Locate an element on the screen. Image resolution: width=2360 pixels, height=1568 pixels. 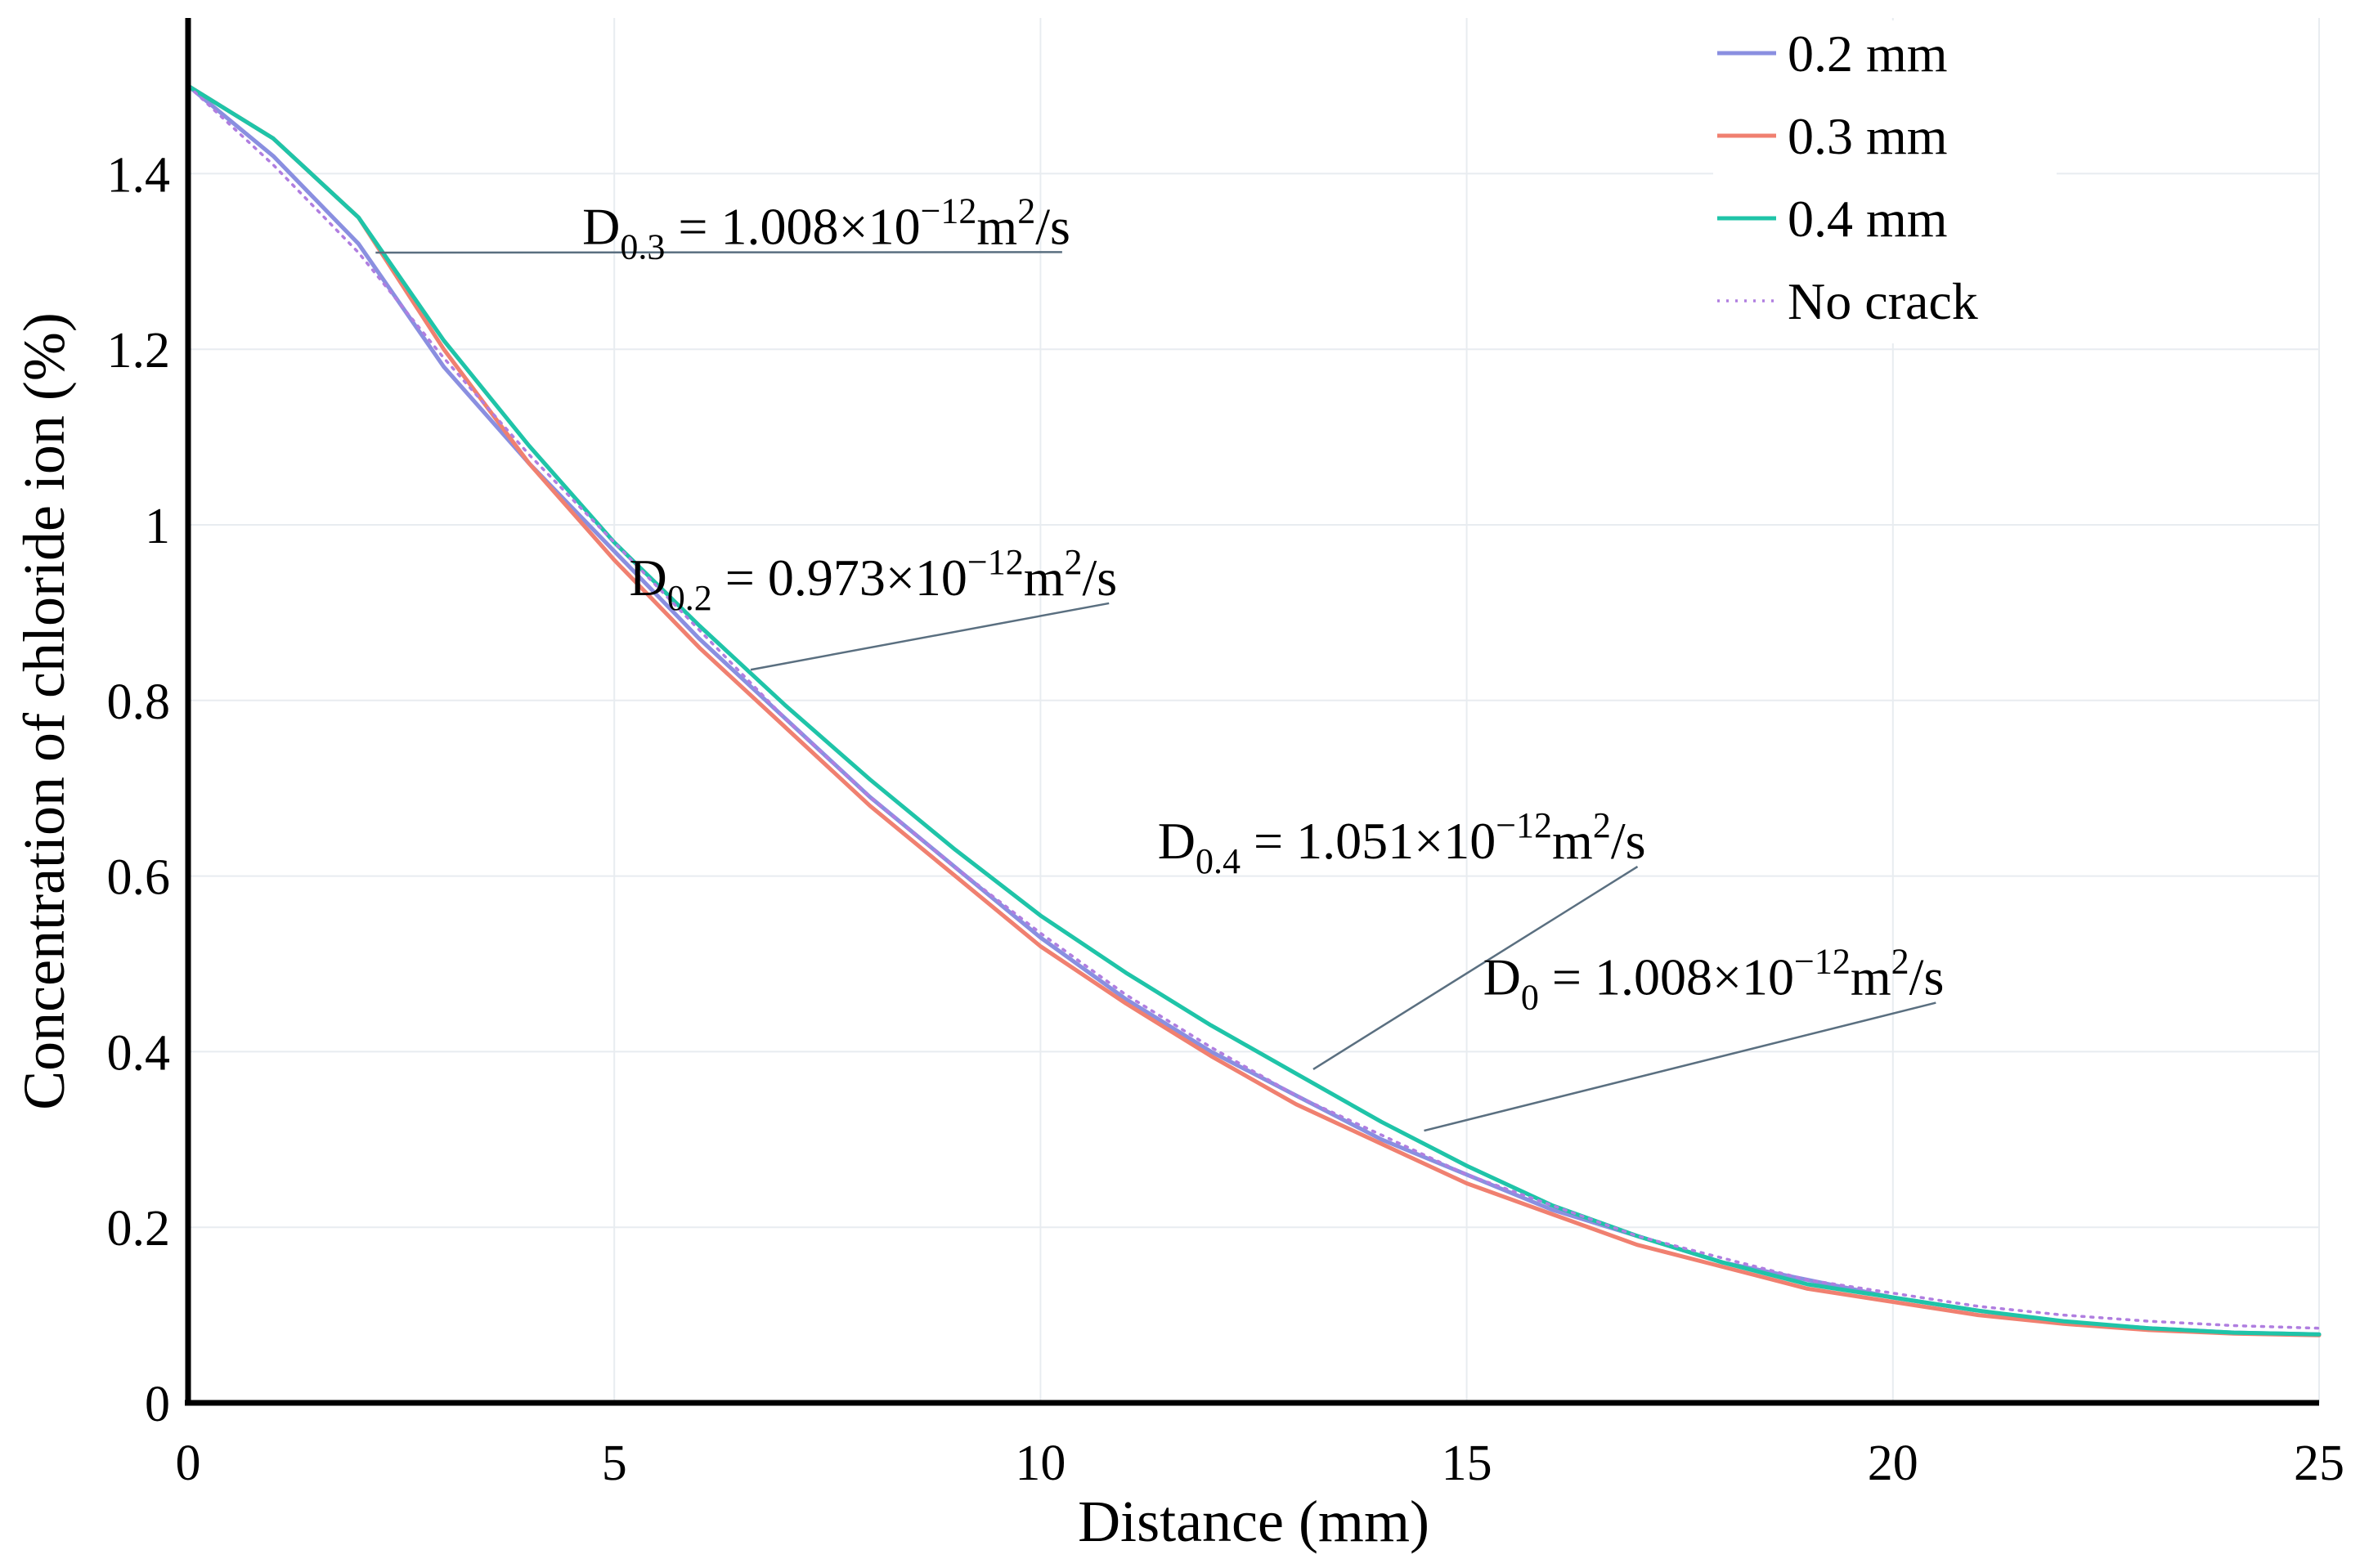
y-axis-title: Concentration of chloride ion (%) is located at coordinates (44, 711).